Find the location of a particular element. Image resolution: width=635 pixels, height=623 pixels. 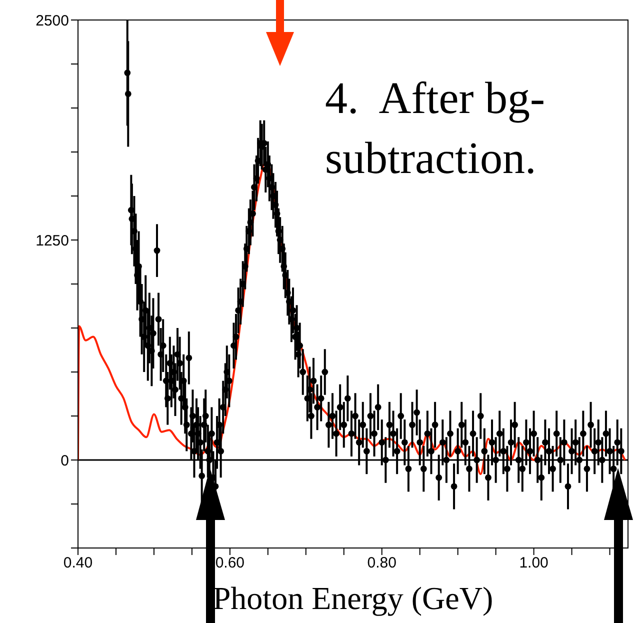

x-tick-label: 1.00 is located at coordinates (533, 563).